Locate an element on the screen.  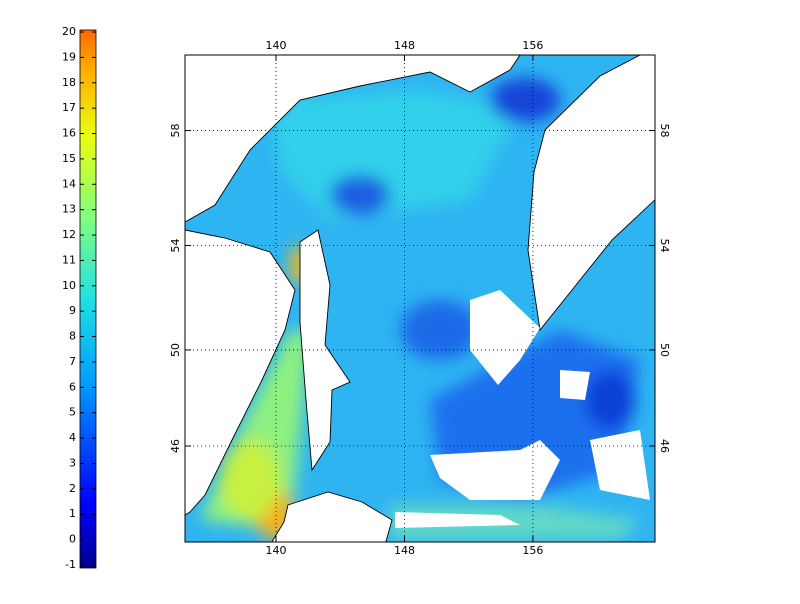
colorbar-label: 15 is located at coordinates (69, 158).